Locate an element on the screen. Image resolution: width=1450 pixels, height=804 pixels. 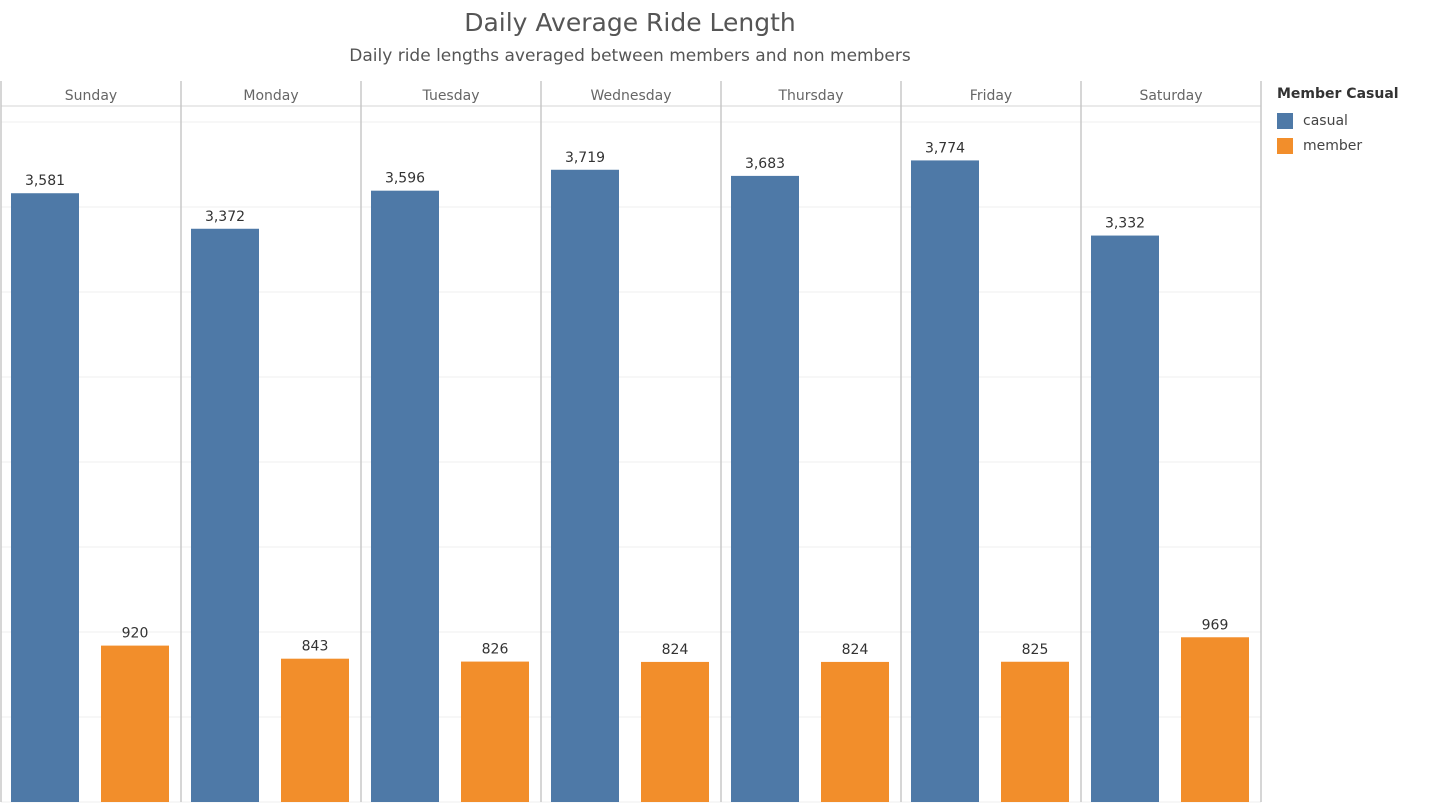
data-label-member-tuesday: 826 is located at coordinates (495, 650).